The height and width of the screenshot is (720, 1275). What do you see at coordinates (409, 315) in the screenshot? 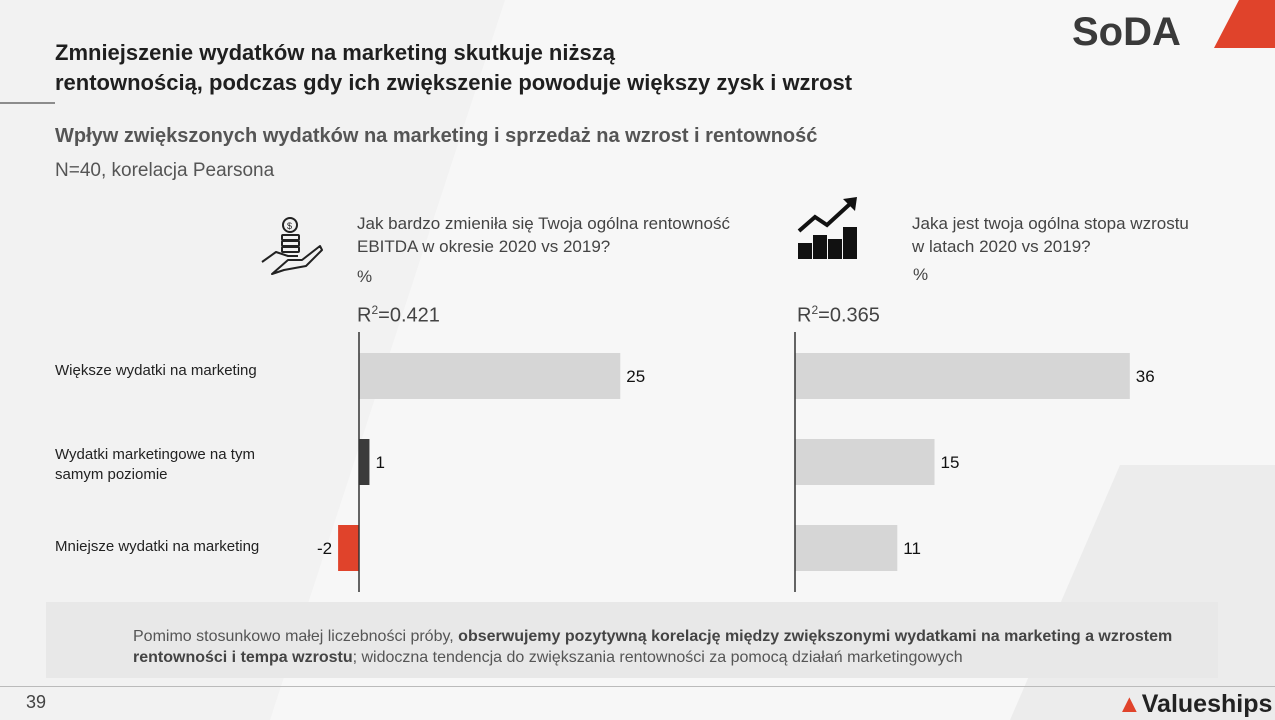
I see `left-r2-value: =0.421` at bounding box center [409, 315].